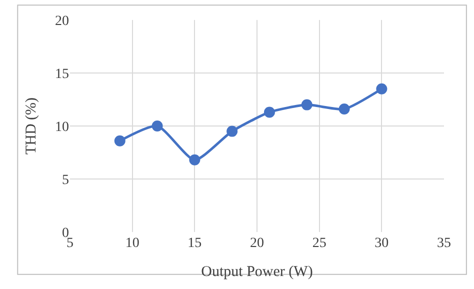 This screenshot has height=289, width=474. I want to click on y-tick-label: 20, so click(62, 21).